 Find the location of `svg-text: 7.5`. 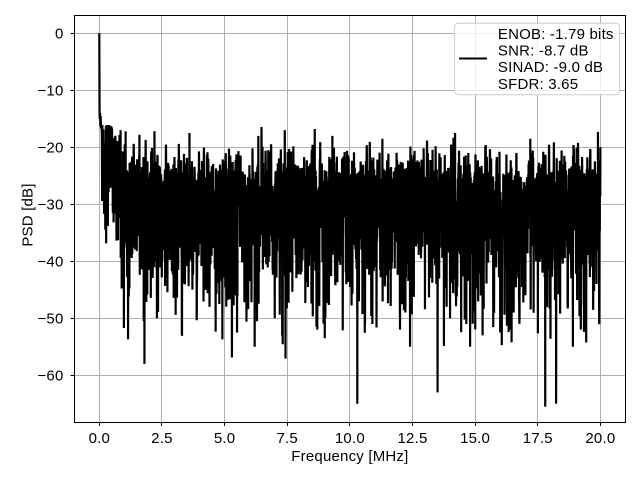

svg-text: 7.5 is located at coordinates (286, 438).